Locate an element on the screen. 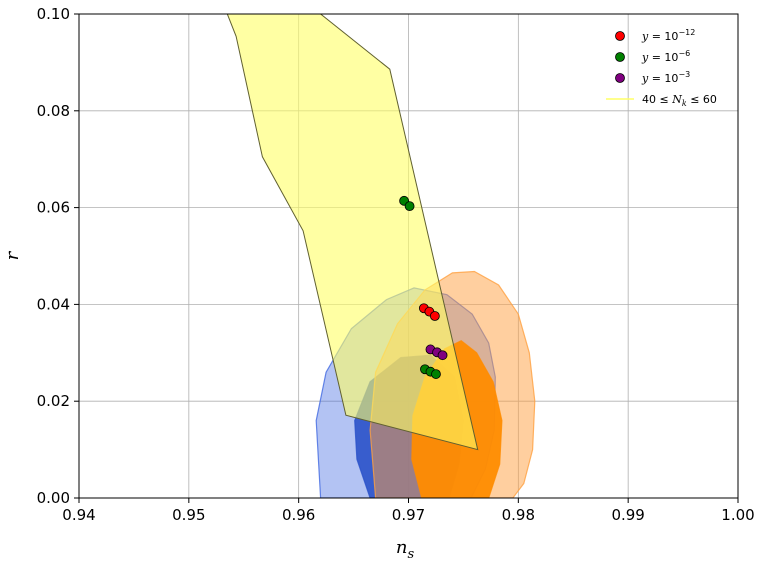 This screenshot has height=588, width=762. y-tick-label: 0.10 is located at coordinates (53, 14).